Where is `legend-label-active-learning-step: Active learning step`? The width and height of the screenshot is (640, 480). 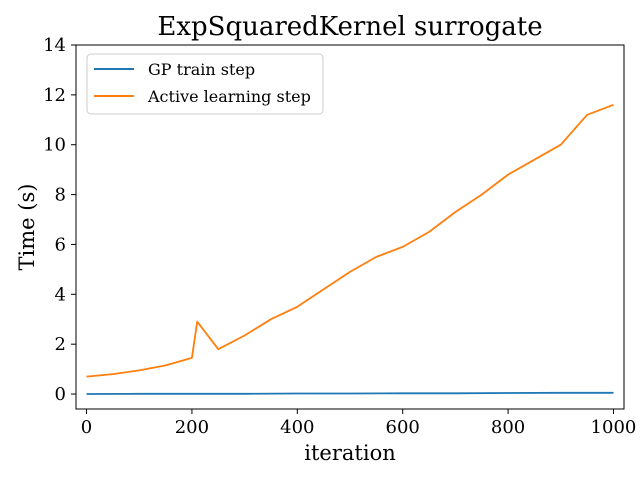 legend-label-active-learning-step: Active learning step is located at coordinates (229, 96).